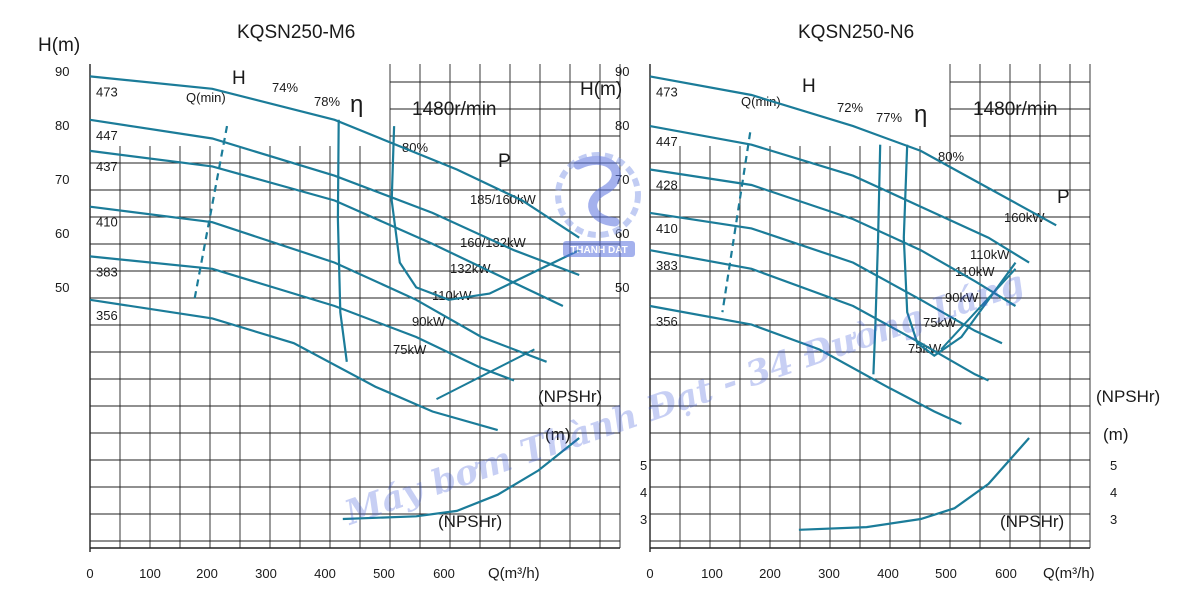 The width and height of the screenshot is (1200, 600). I want to click on watermark-swirl-icon, so click(597, 191).